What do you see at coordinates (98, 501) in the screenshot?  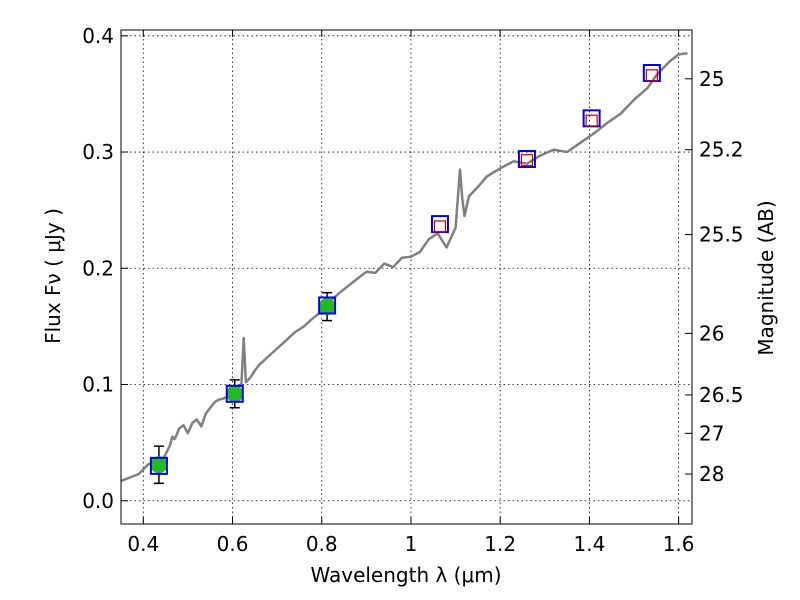 I see `y-tick-label: 0.0` at bounding box center [98, 501].